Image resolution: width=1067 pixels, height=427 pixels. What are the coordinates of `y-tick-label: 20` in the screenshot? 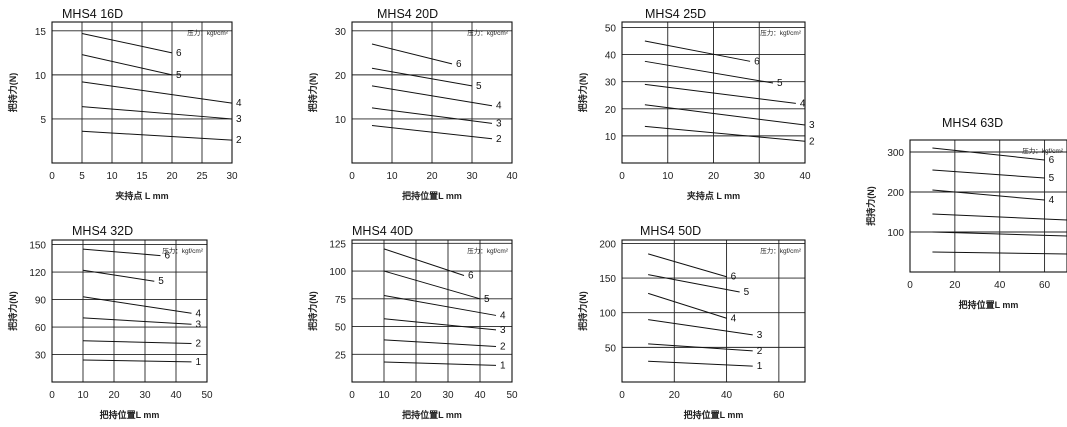 It's located at (341, 76).